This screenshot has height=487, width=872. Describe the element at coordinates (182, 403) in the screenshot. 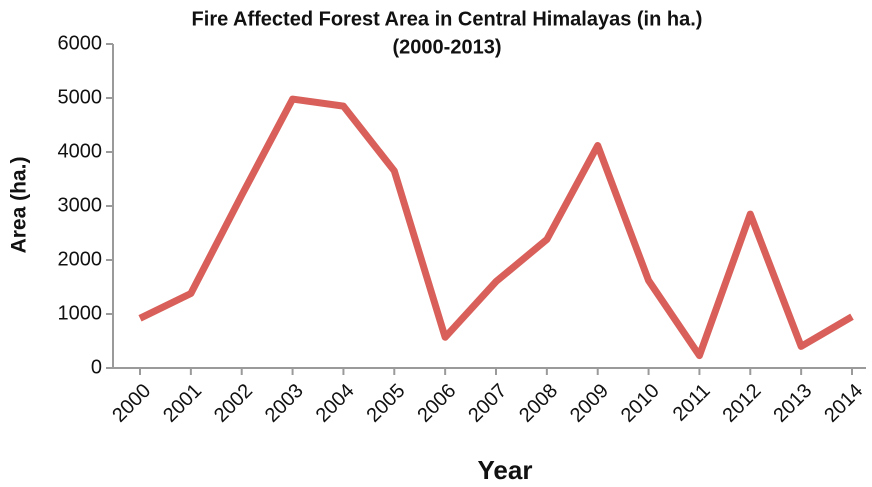

I see `x-tick-label: 2001` at that location.